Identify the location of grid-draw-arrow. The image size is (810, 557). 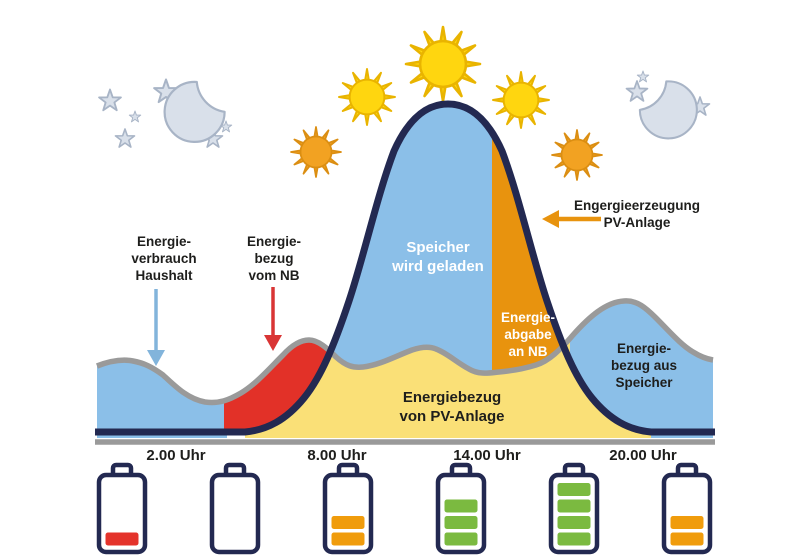
(273, 319).